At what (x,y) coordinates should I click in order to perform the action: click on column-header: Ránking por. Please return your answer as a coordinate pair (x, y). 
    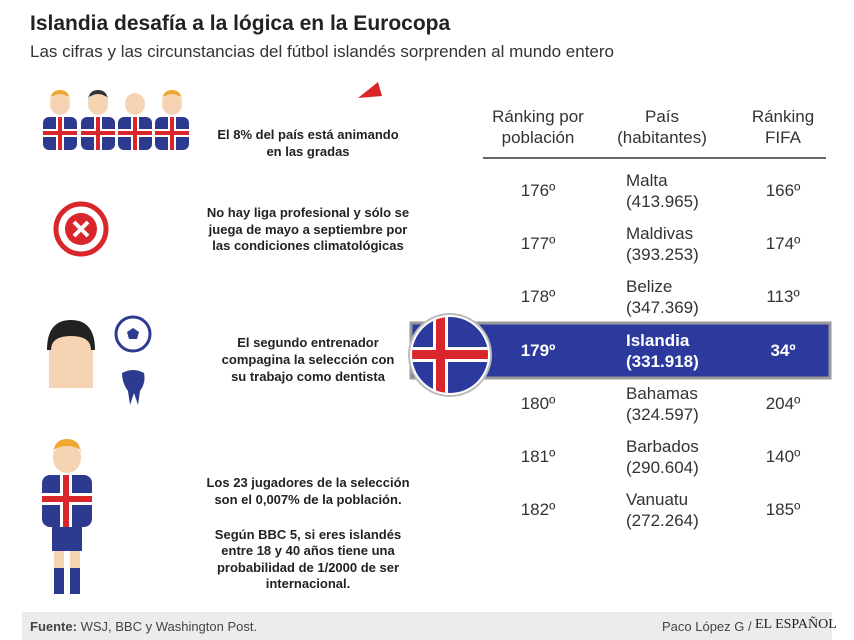
    Looking at the image, I should click on (538, 116).